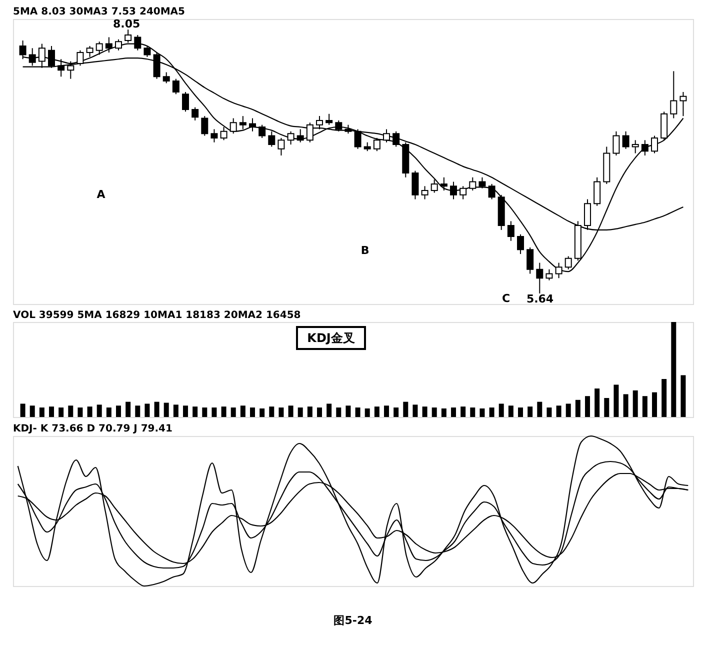 Image resolution: width=714 pixels, height=667 pixels. What do you see at coordinates (506, 298) in the screenshot?
I see `annotation: C` at bounding box center [506, 298].